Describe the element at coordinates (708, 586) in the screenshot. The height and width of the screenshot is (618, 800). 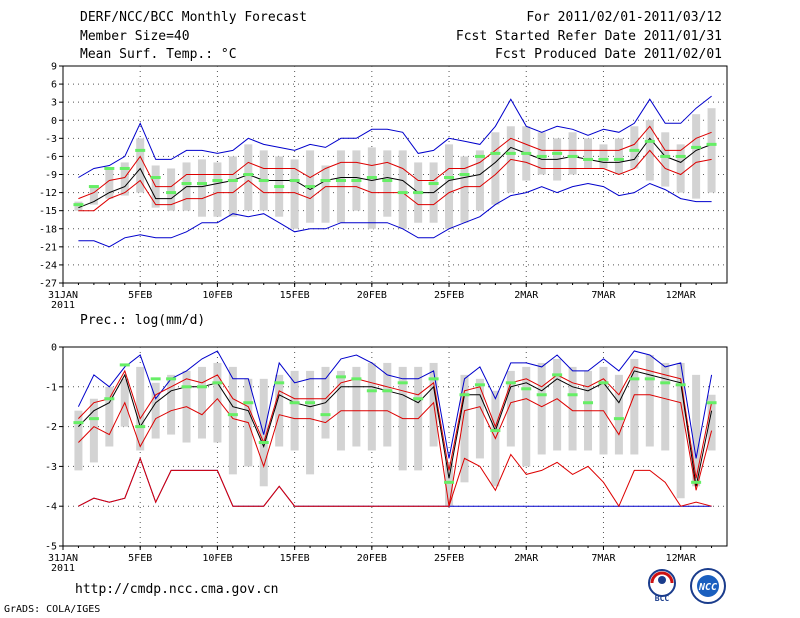
I see `ncc-logo-globe` at that location.